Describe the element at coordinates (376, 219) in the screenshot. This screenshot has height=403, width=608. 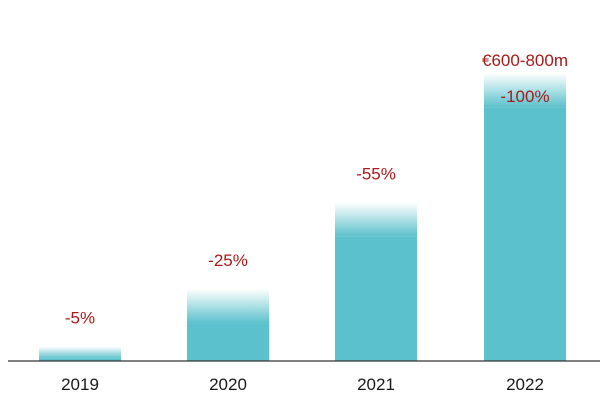
I see `bar-fade-2021` at that location.